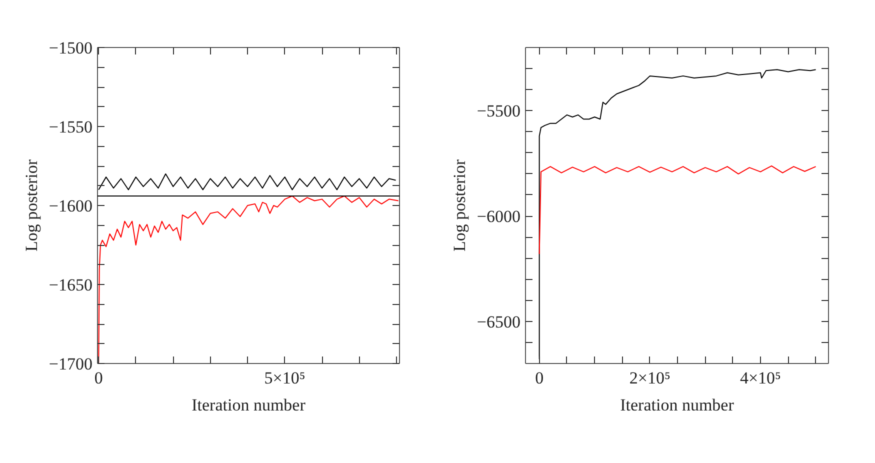  I want to click on y-tick-label: −5500, so click(498, 111).